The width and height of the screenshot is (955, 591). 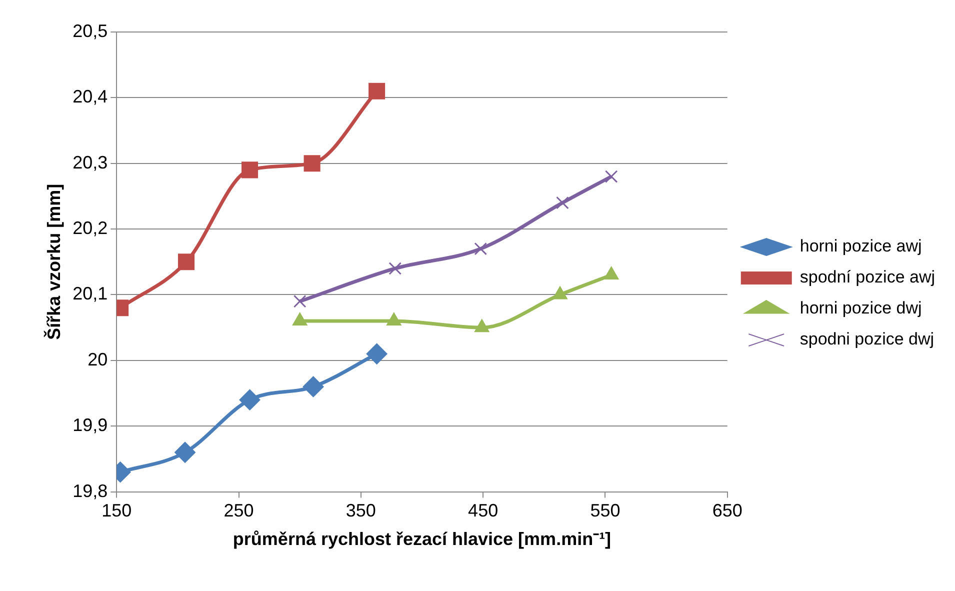 What do you see at coordinates (90, 30) in the screenshot?
I see `y-tick-label: 20,5` at bounding box center [90, 30].